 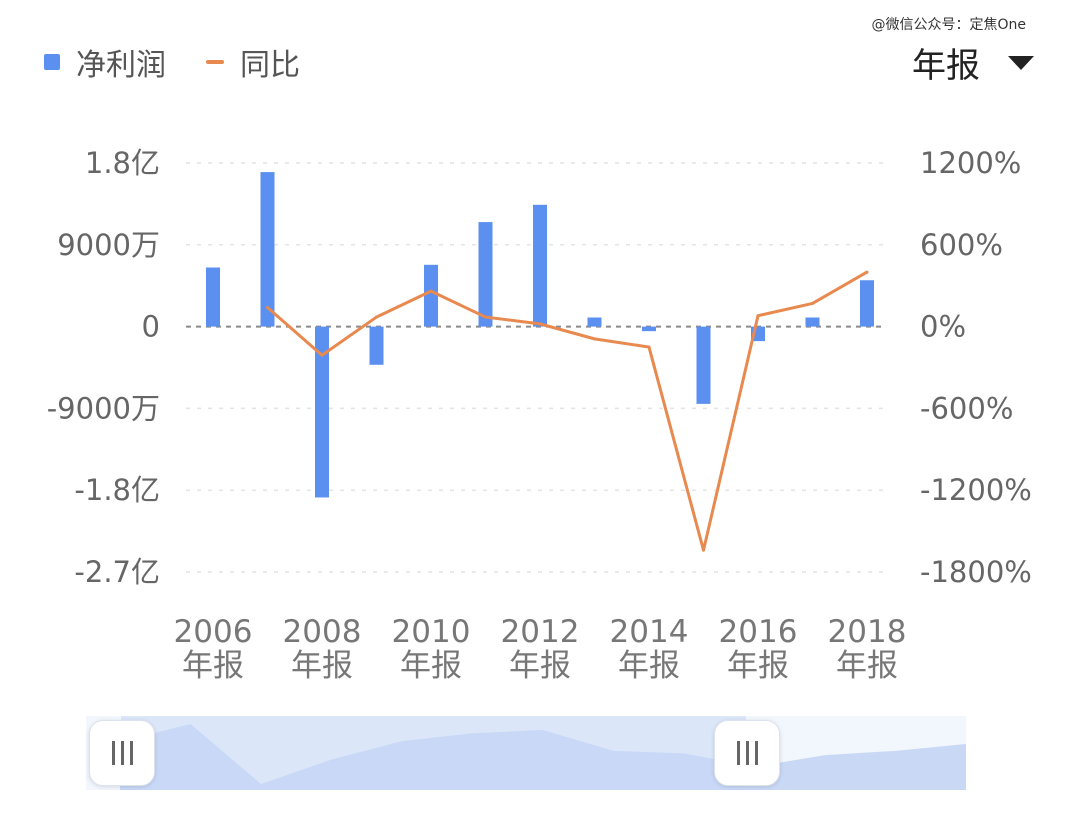 I want to click on zoom-selection-window, so click(x=433, y=753).